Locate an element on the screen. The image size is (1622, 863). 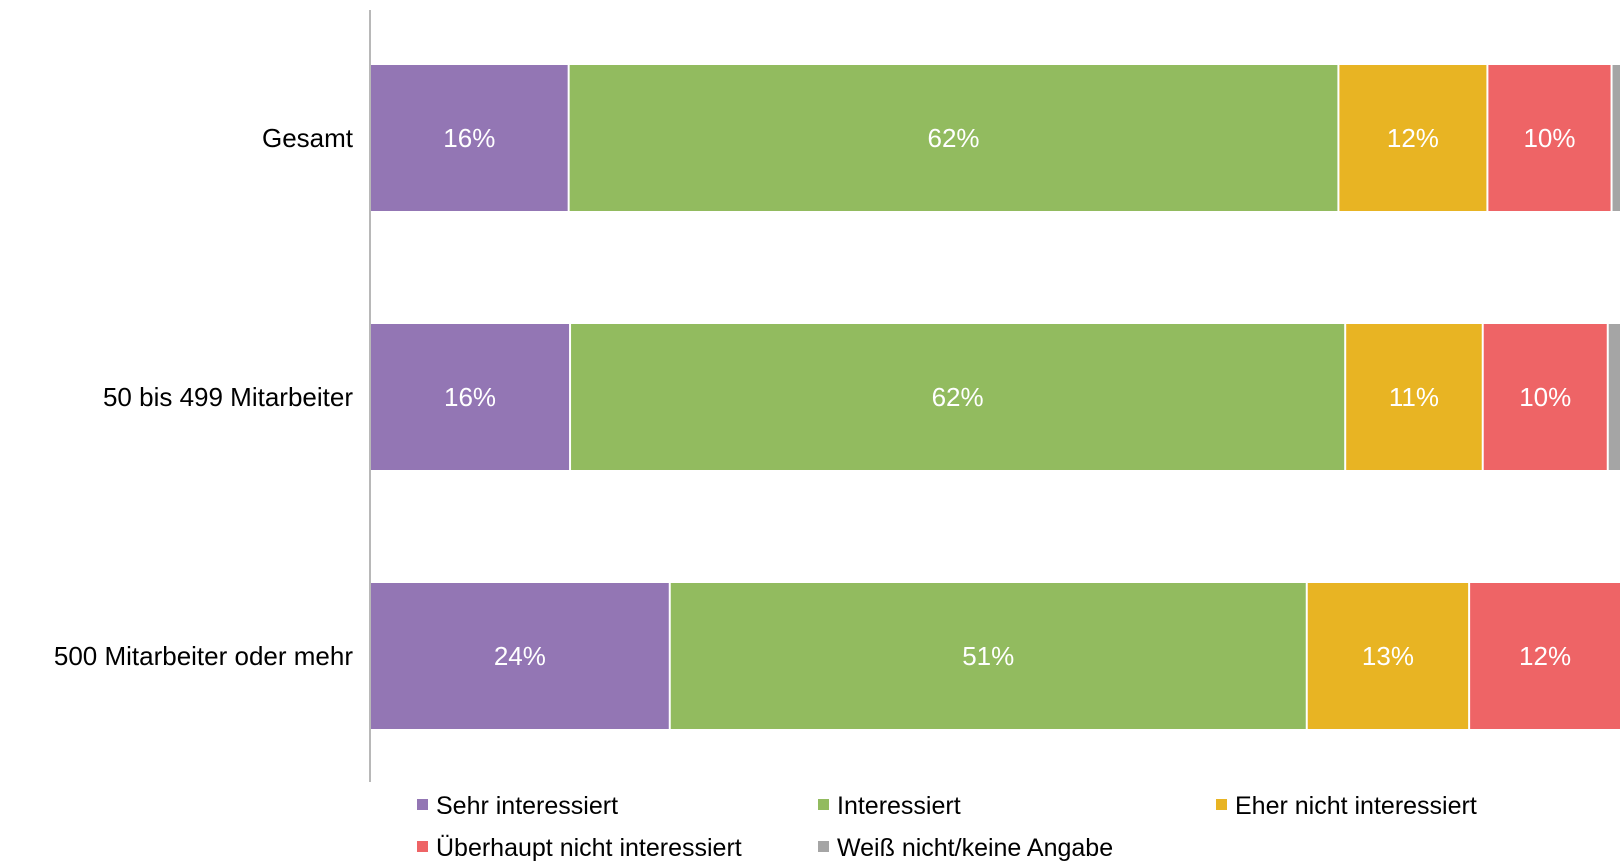
data-label-überhaupt-nicht-interessiert-500-mitarbeiter-oder-mehr: 12% is located at coordinates (1545, 656).